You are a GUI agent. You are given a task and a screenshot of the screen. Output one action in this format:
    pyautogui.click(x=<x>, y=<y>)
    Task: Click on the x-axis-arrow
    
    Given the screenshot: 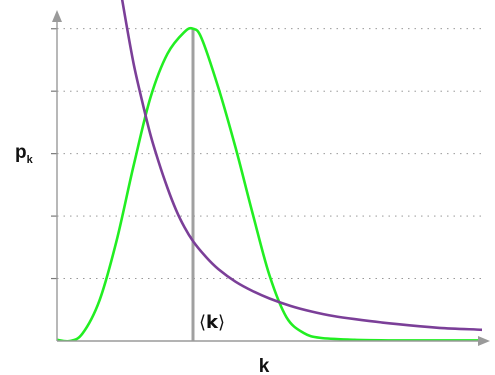 What is the action you would take?
    pyautogui.click(x=484, y=341)
    